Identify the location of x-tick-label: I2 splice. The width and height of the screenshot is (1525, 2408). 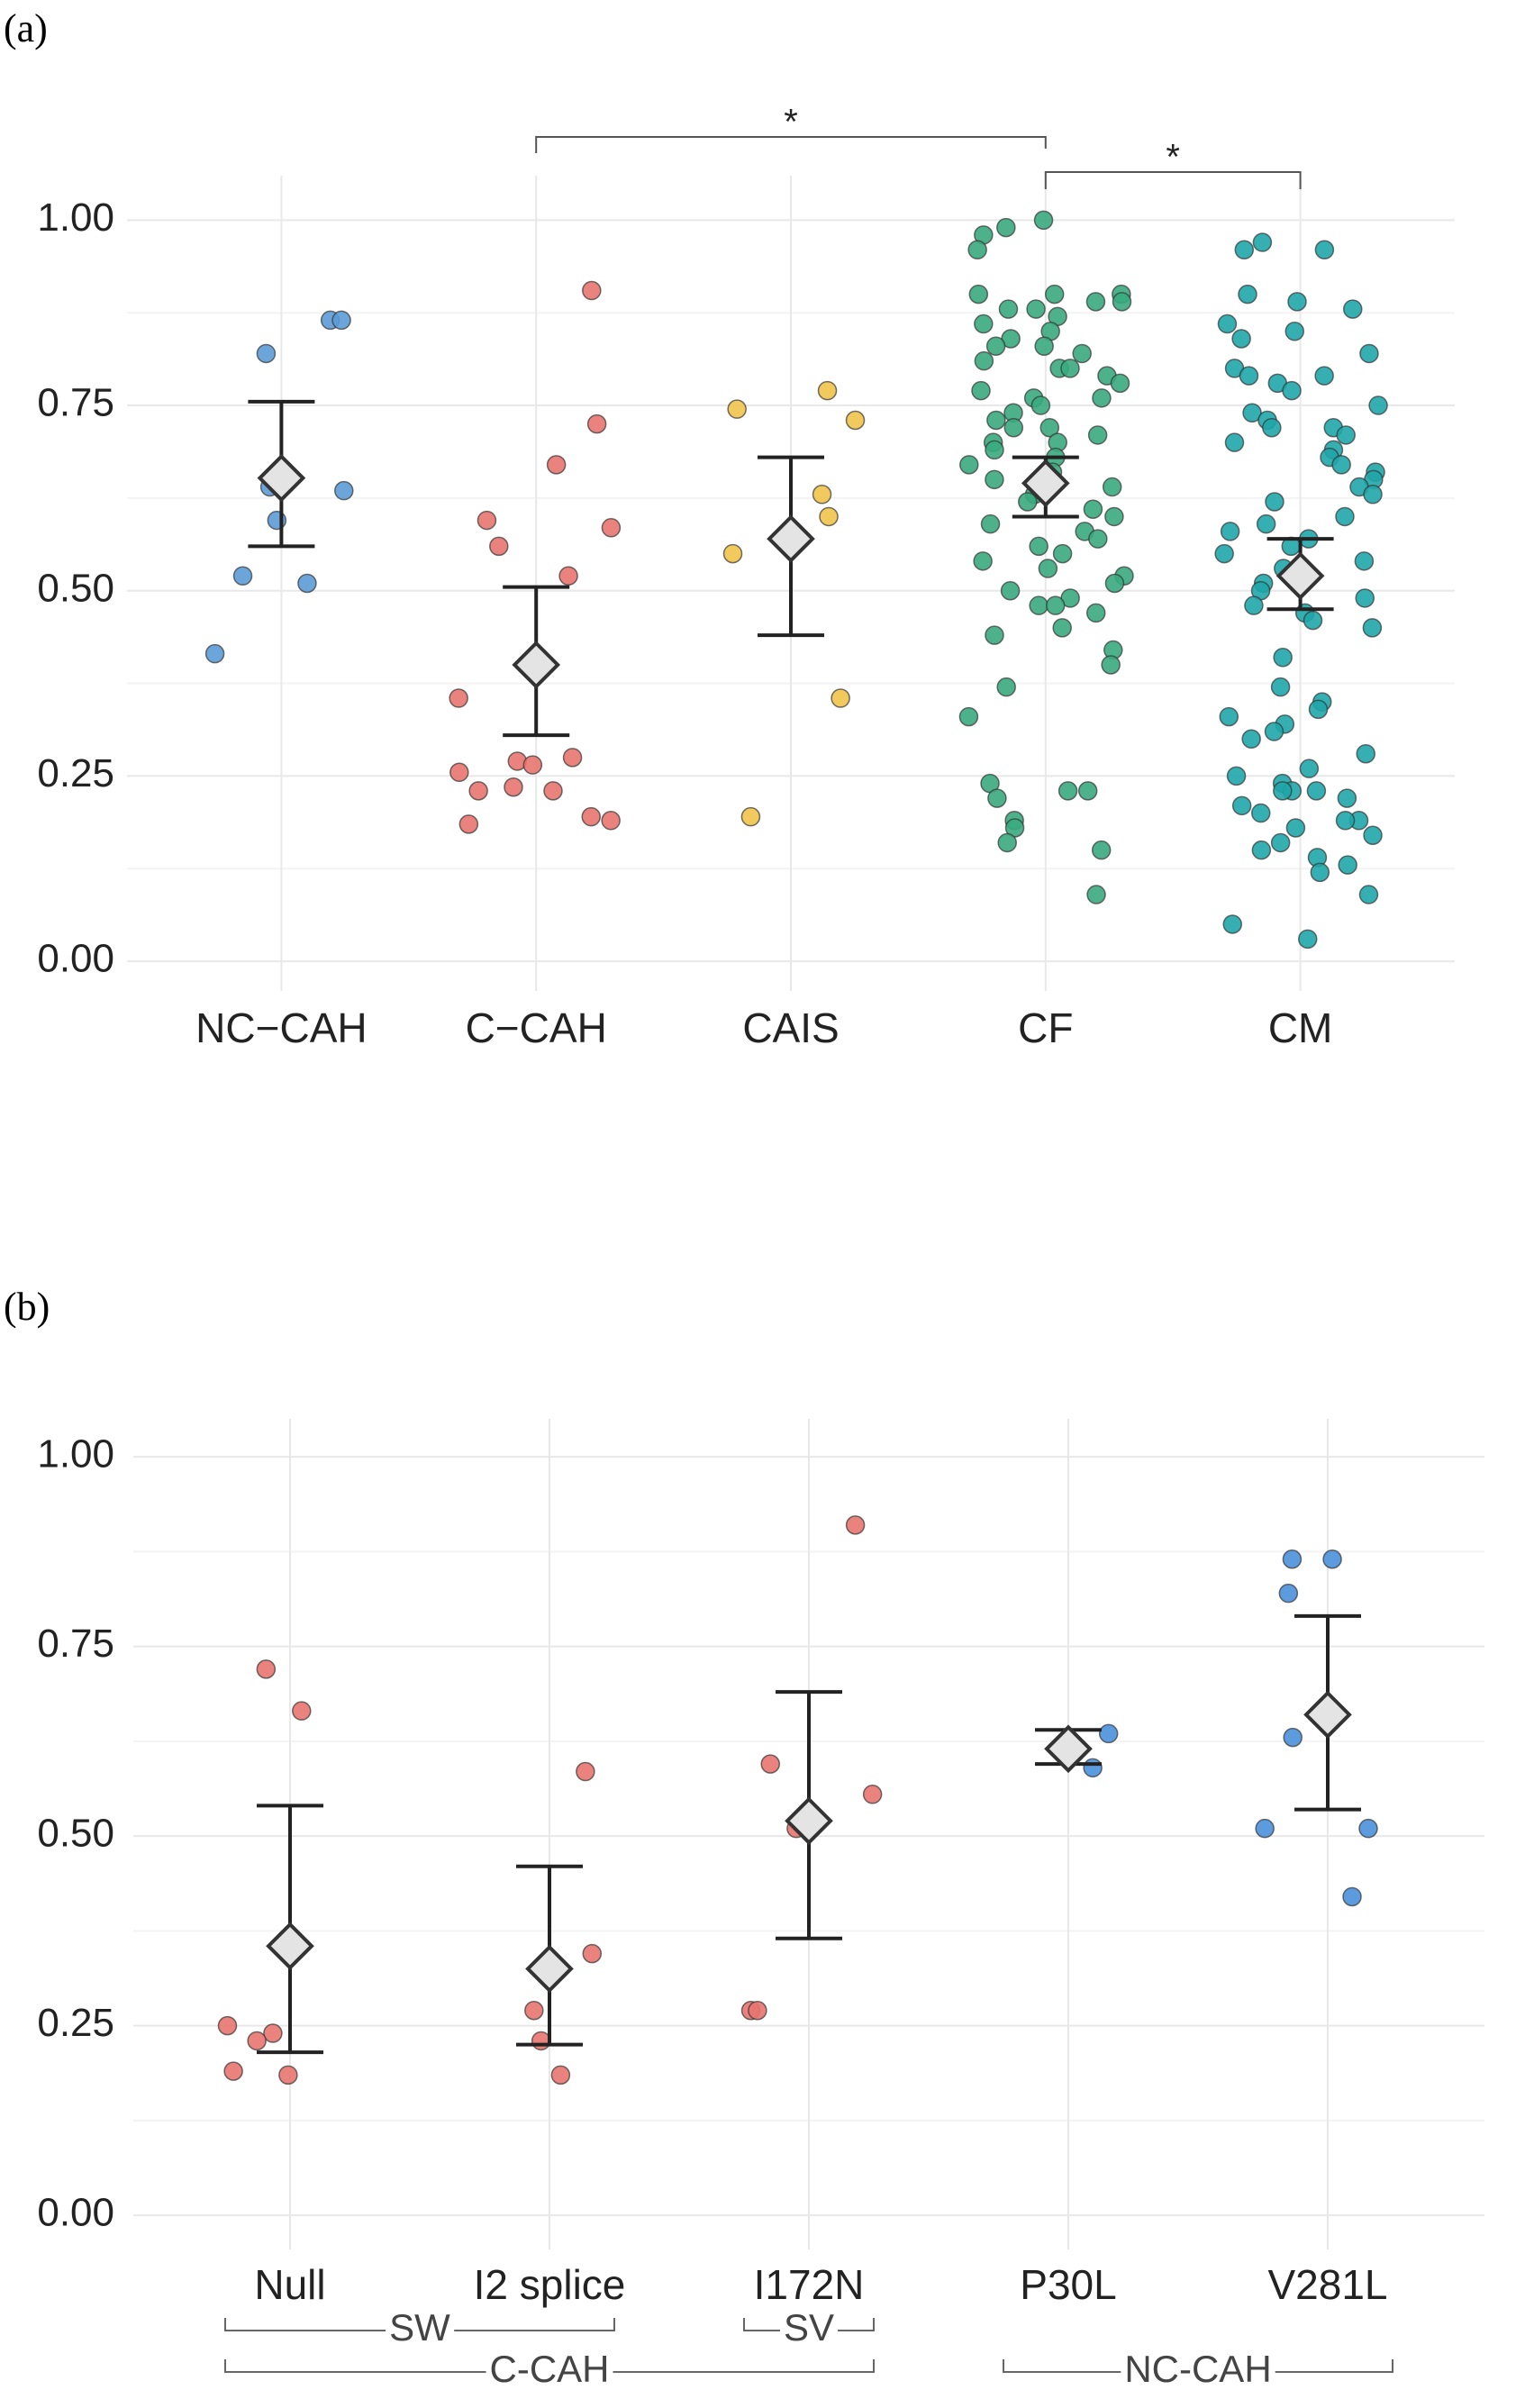
(550, 2284).